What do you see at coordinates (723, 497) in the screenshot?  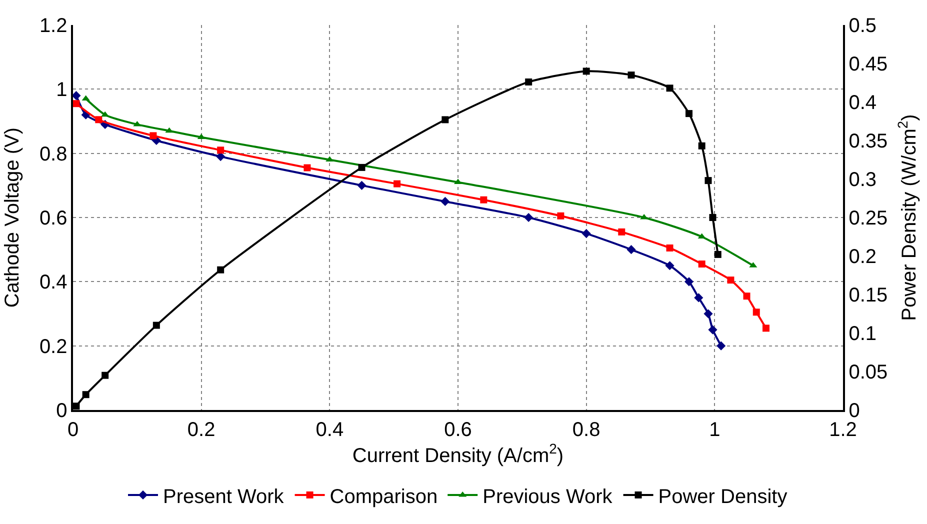 I see `legend-label: Power Density` at bounding box center [723, 497].